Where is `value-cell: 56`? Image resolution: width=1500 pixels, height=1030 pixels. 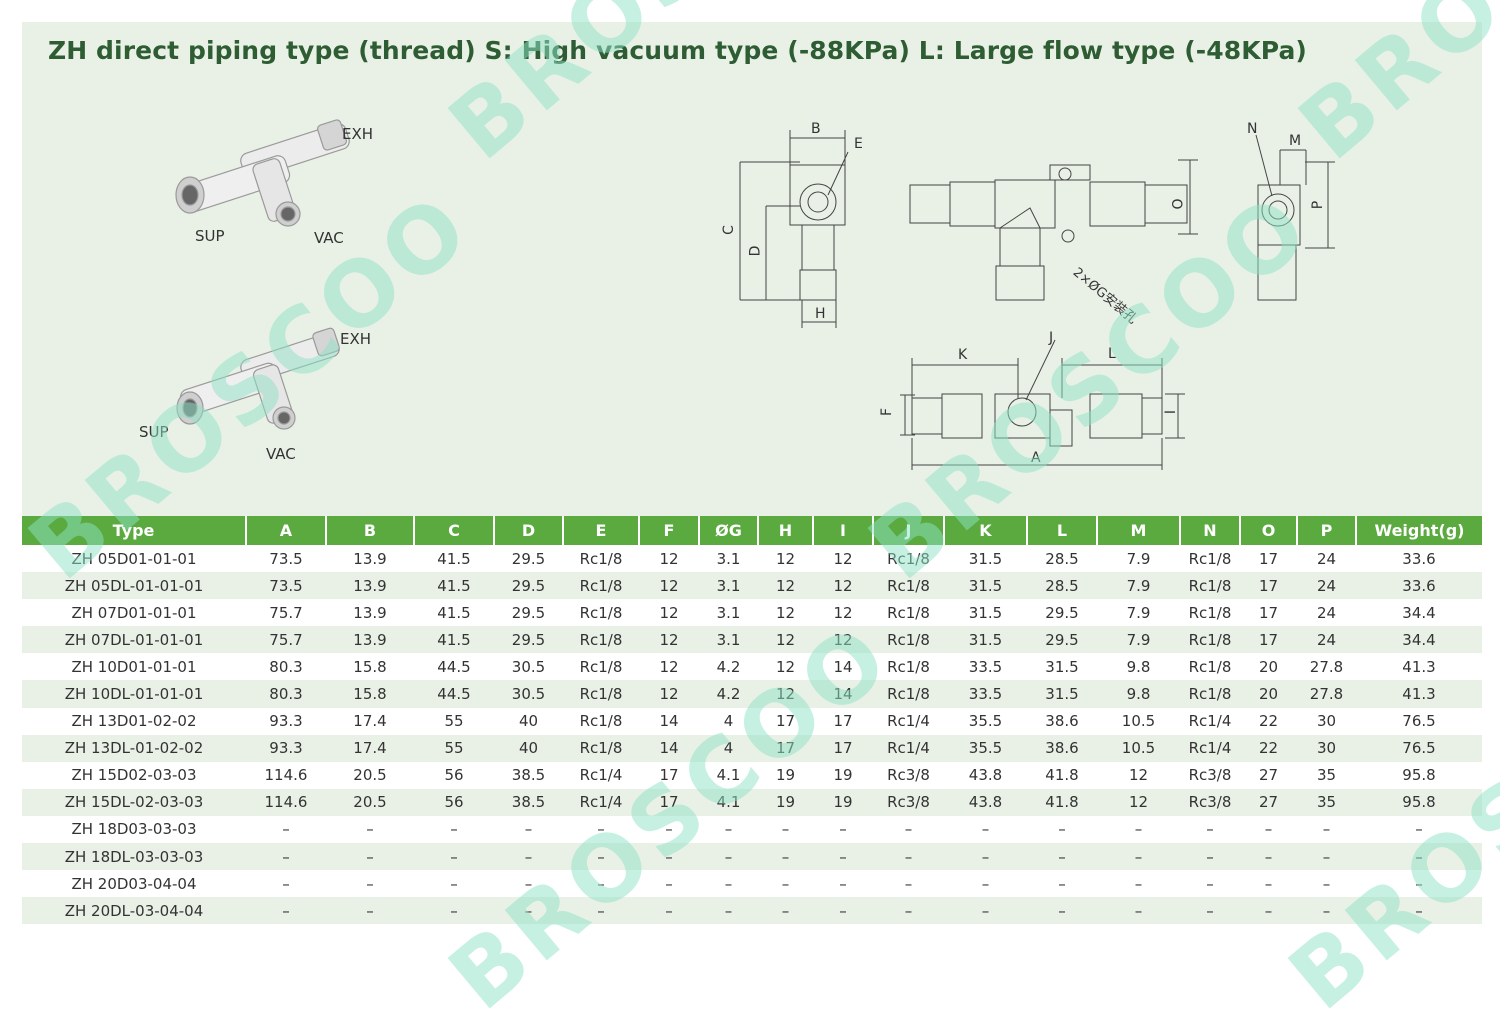
value-cell: 56 is located at coordinates (454, 802).